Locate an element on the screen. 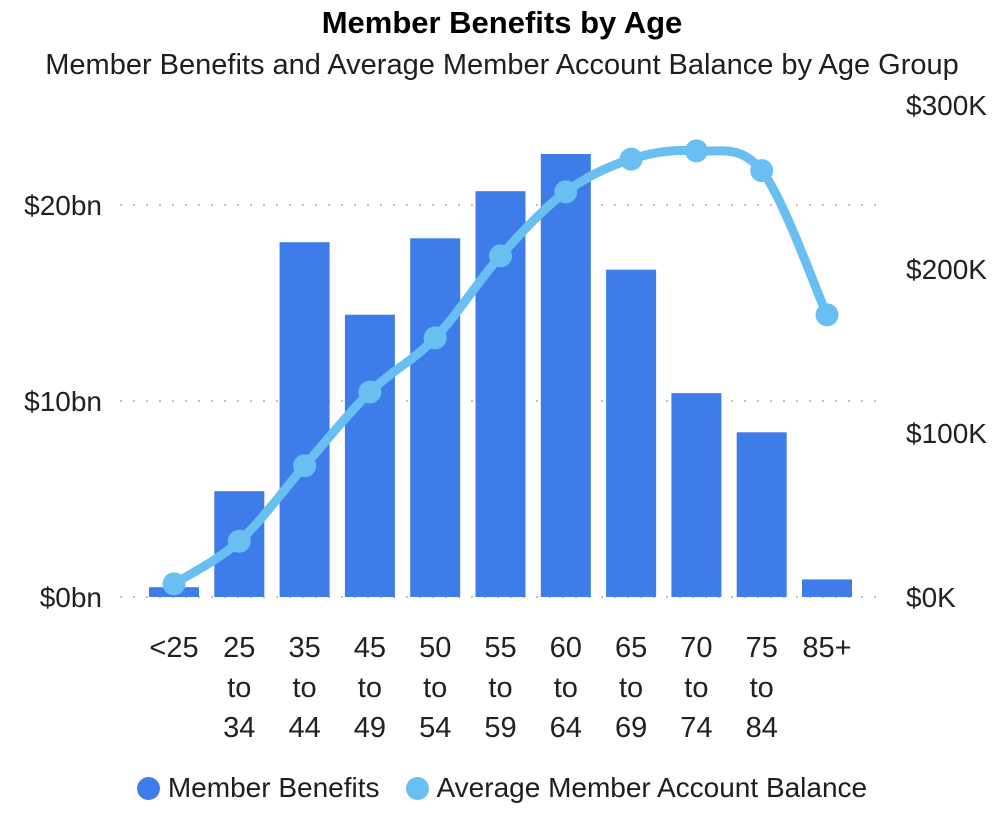  legend-item-average-member-account-balance: Average Member Account Balance is located at coordinates (636, 788).